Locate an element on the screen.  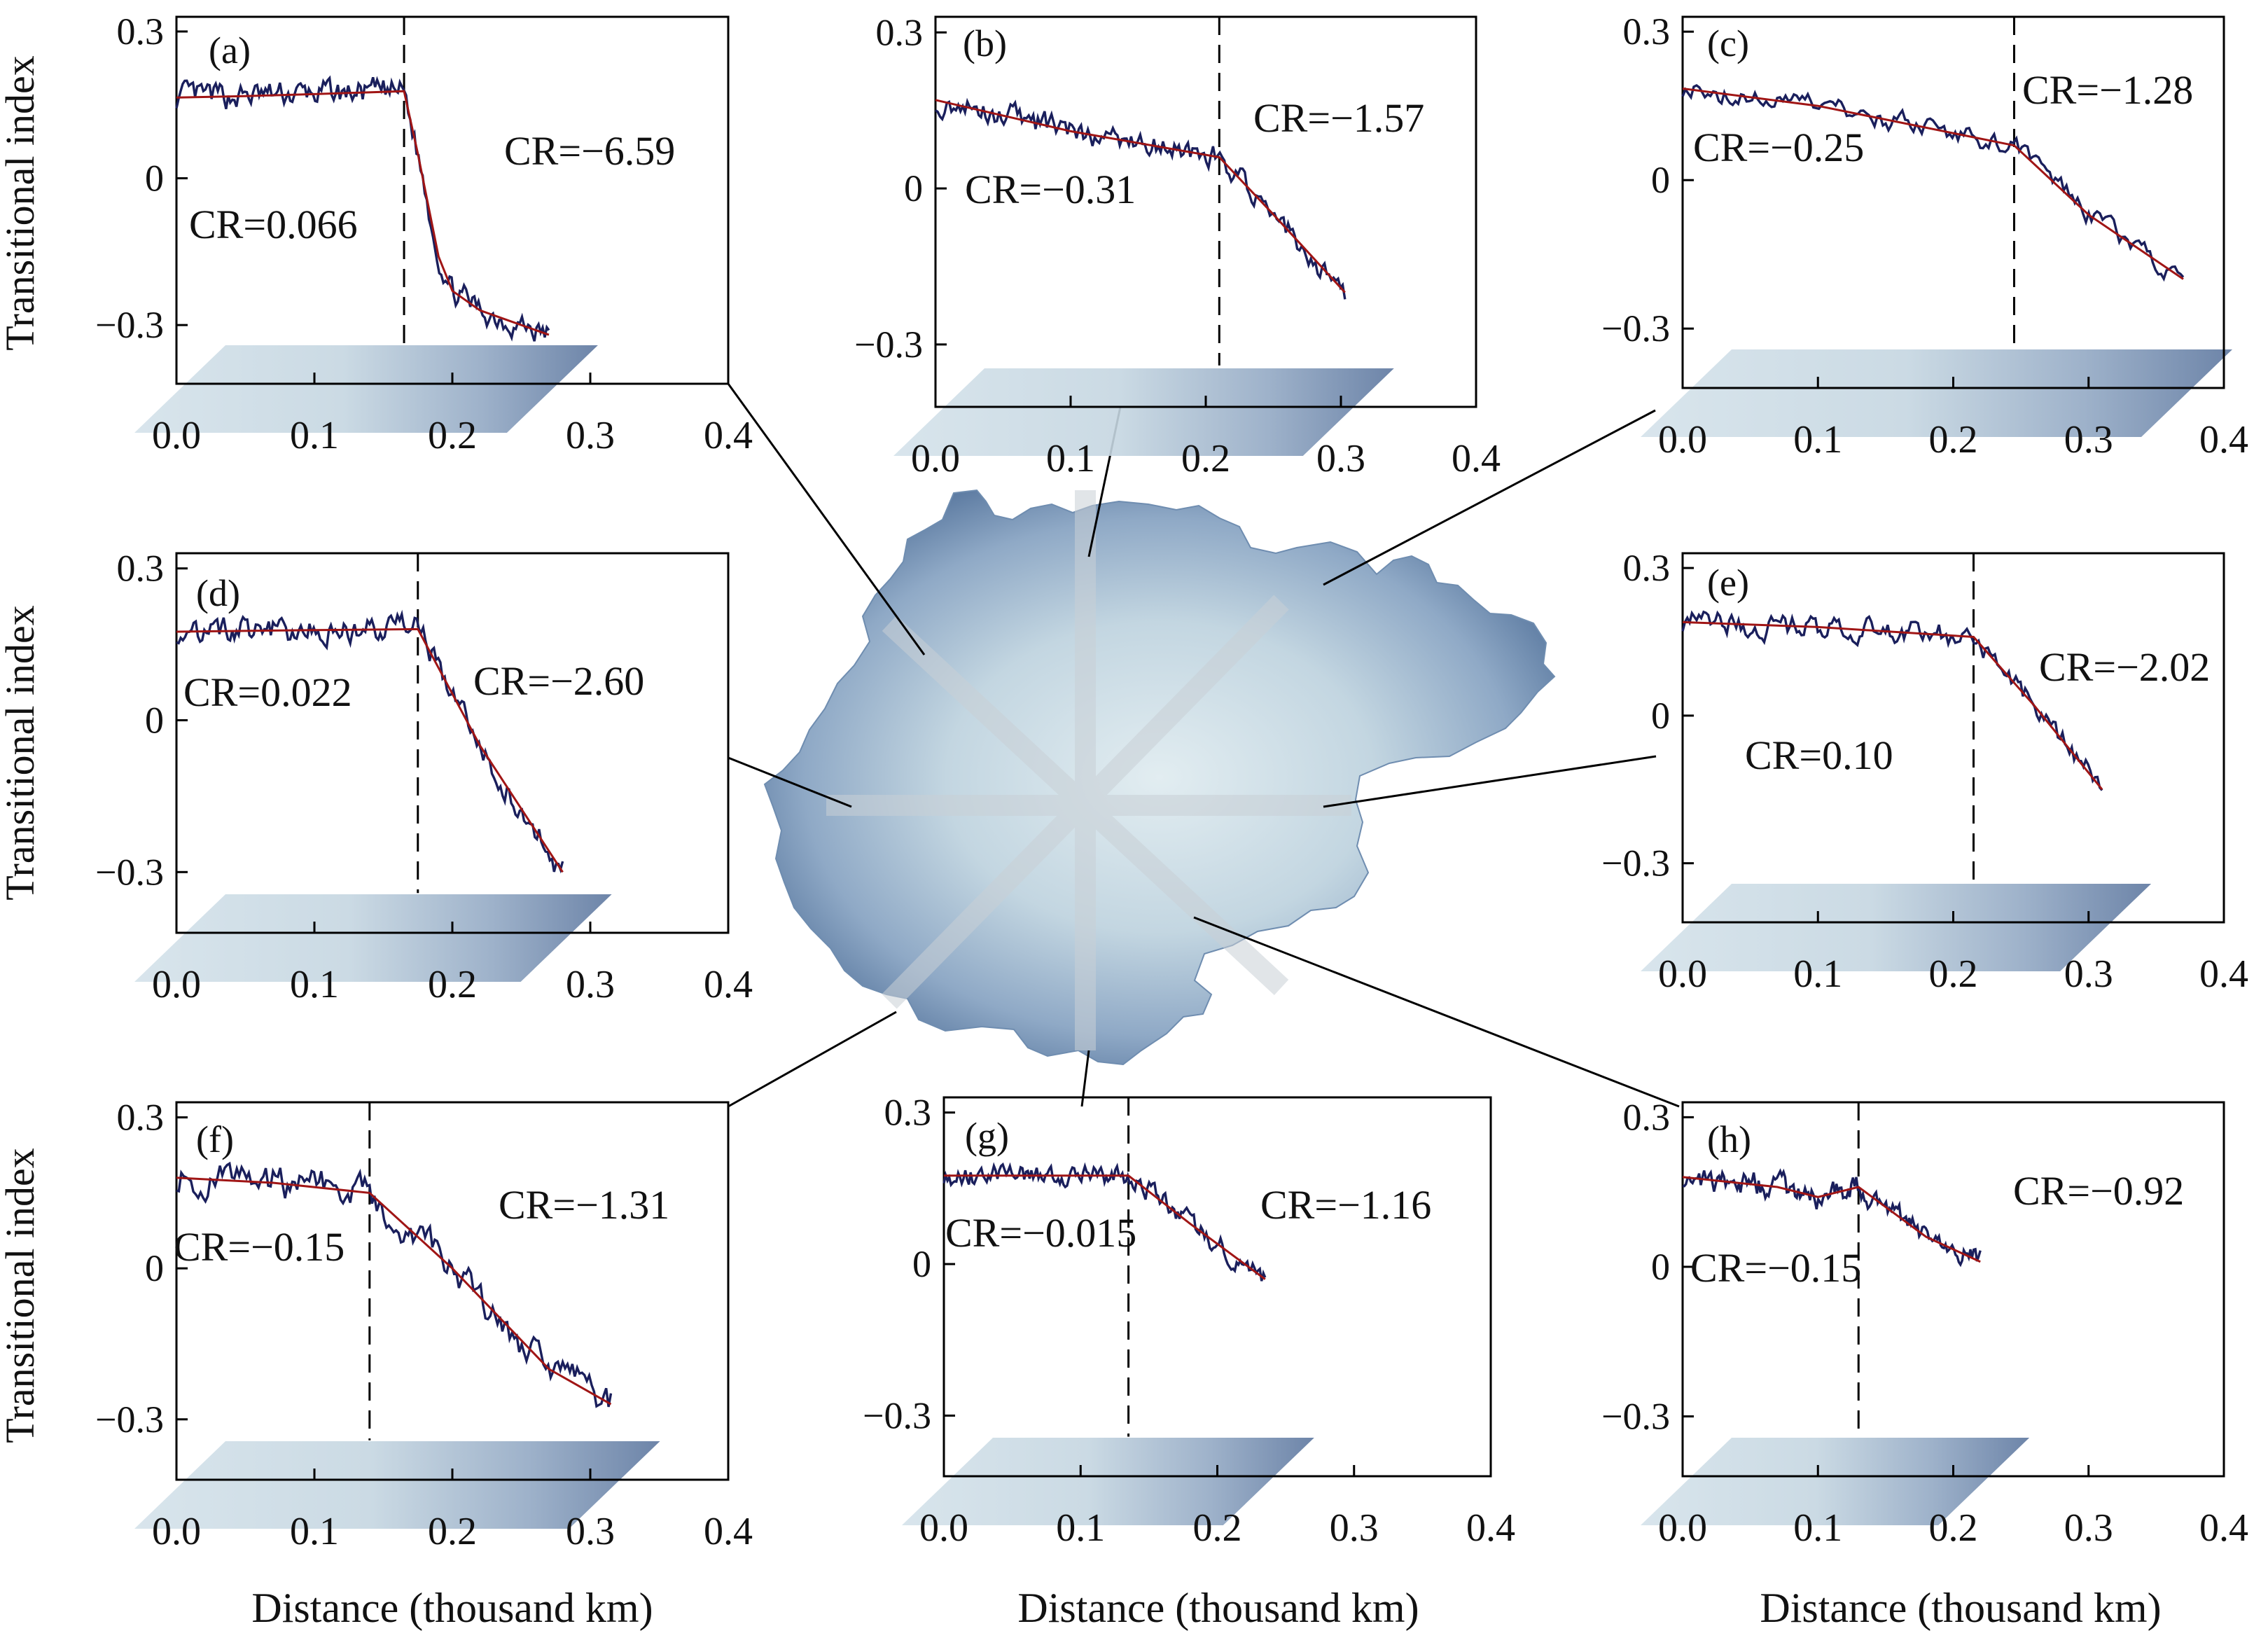
panel-label: (f) is located at coordinates (215, 1139).